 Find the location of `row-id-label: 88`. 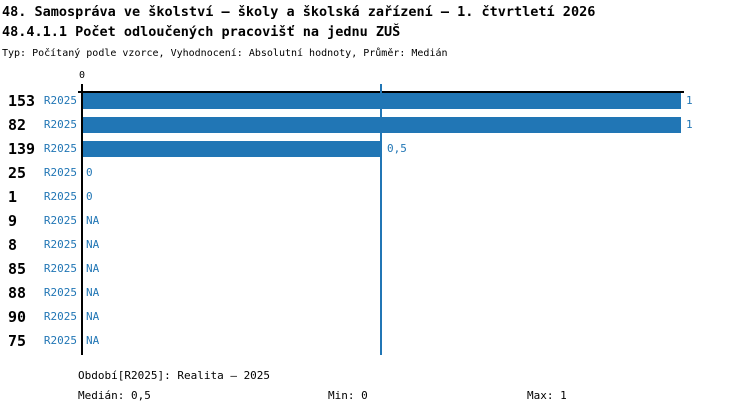

row-id-label: 88 is located at coordinates (17, 293).